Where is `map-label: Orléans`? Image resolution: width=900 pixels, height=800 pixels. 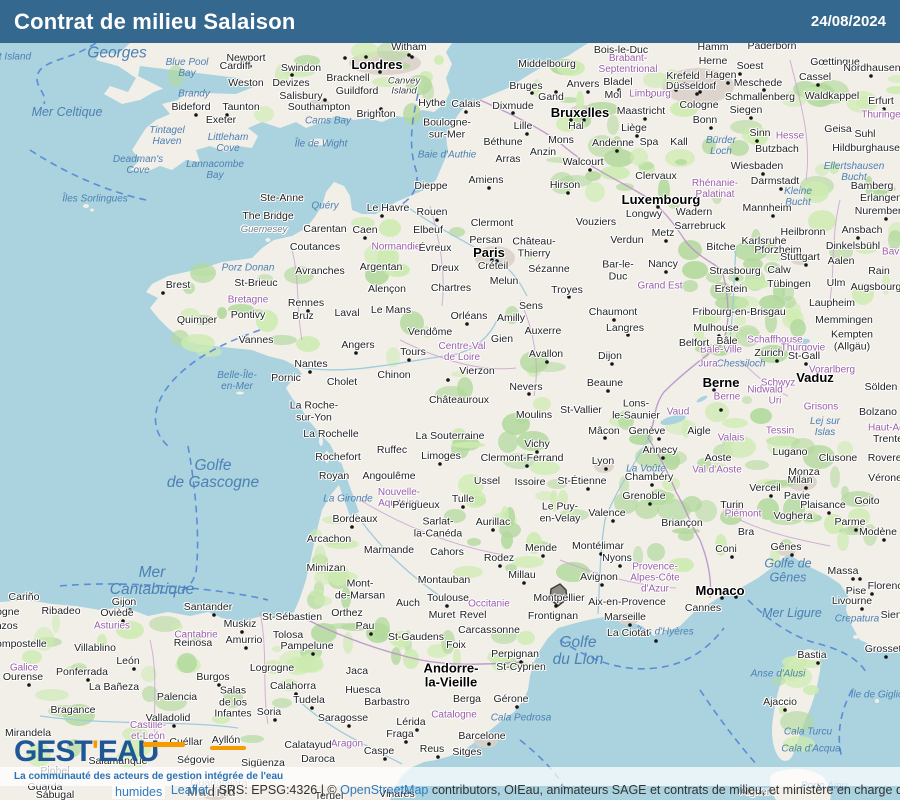 map-label: Orléans is located at coordinates (469, 316).